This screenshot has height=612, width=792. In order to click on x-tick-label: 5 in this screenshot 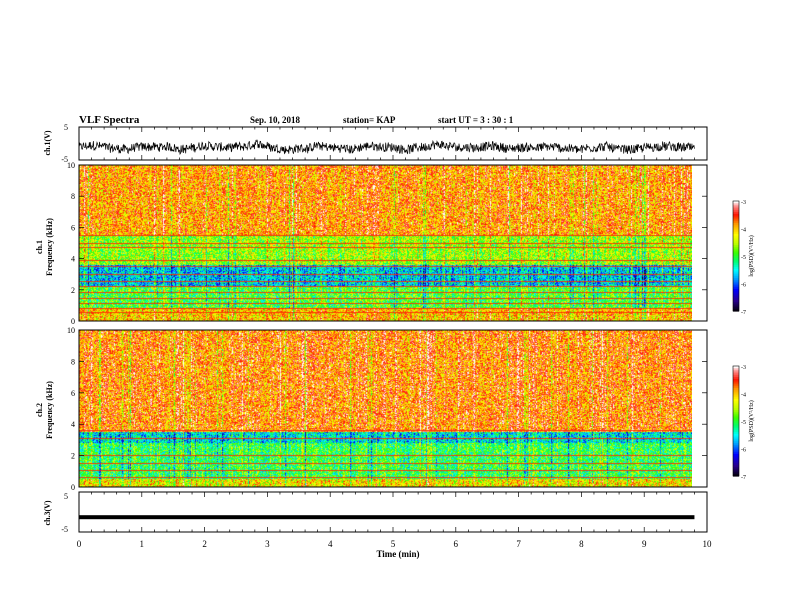, I will do `click(393, 544)`.